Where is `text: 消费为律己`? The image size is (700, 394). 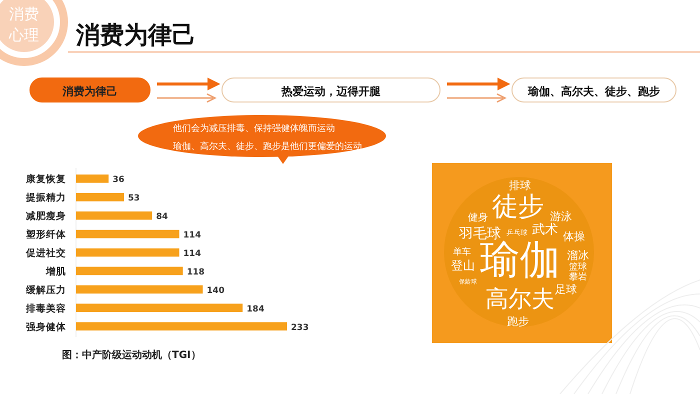
text: 消费为律己 is located at coordinates (90, 91).